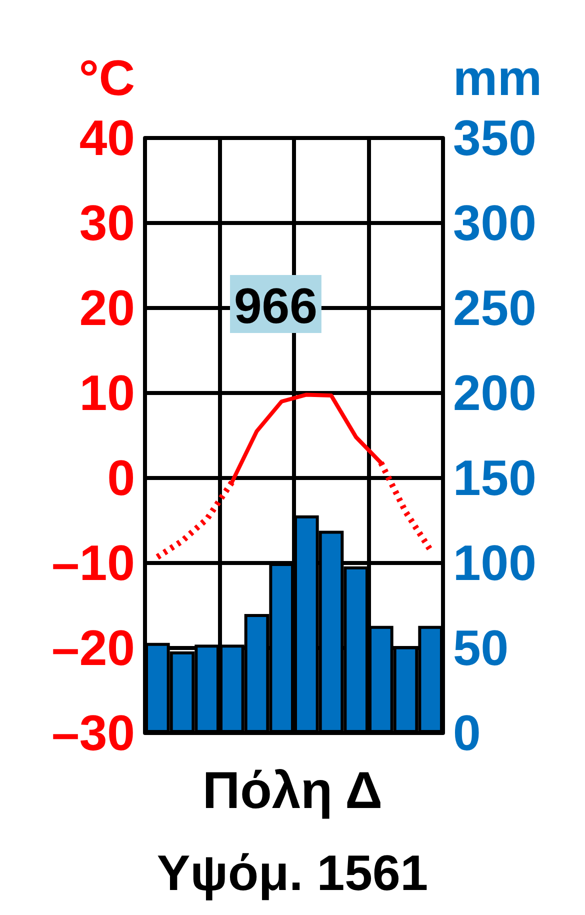  What do you see at coordinates (494, 308) in the screenshot?
I see `y2-tick-label: 250` at bounding box center [494, 308].